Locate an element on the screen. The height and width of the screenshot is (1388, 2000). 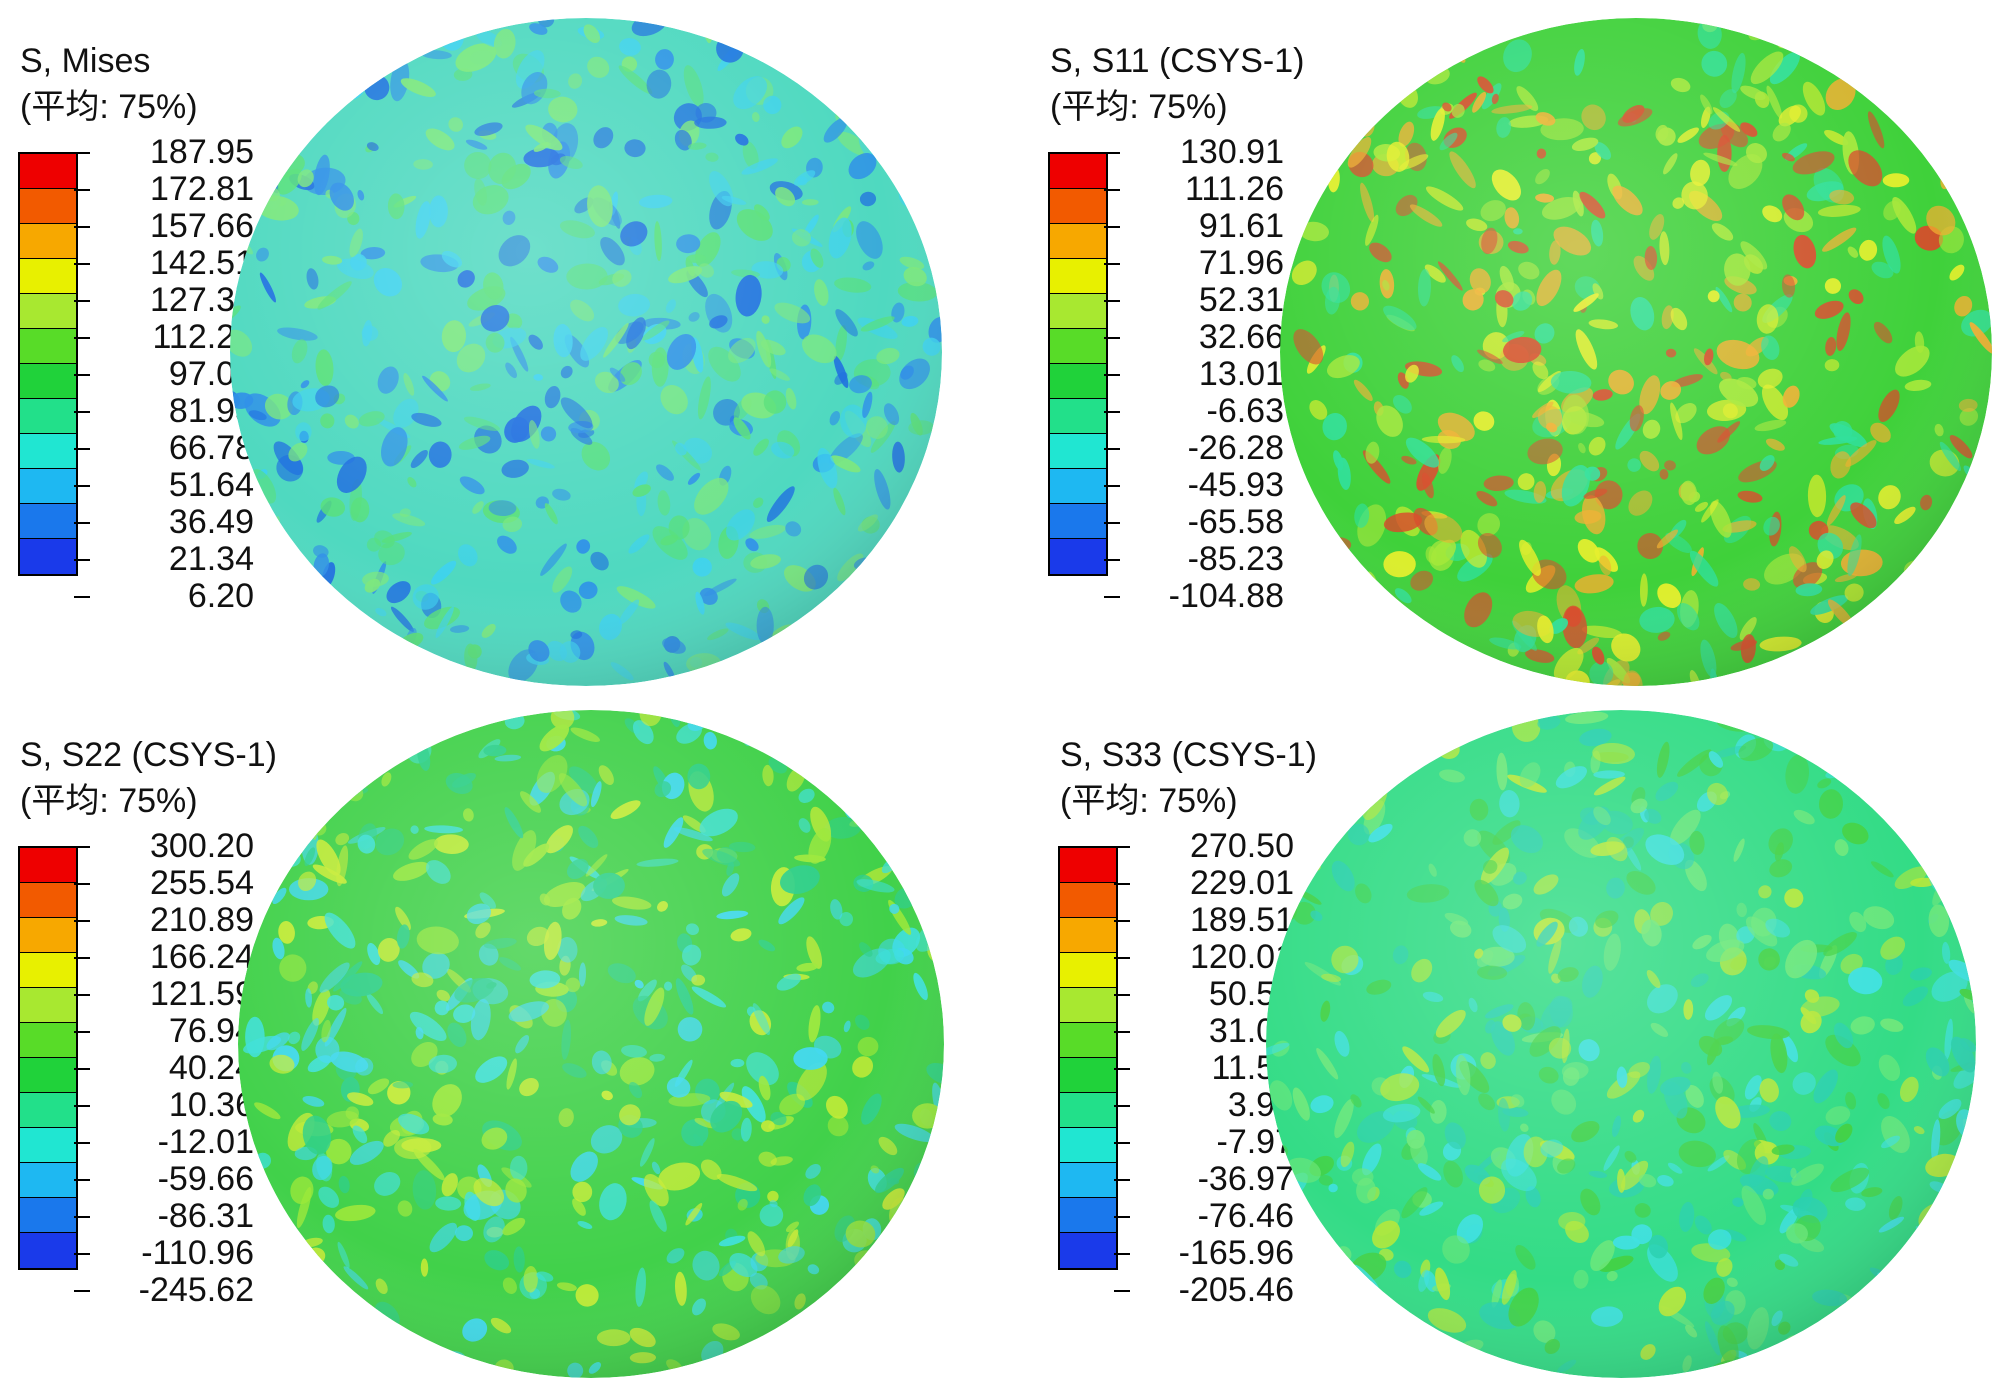
legend-subtitle-s33: (平均: 75%) is located at coordinates (1149, 801).